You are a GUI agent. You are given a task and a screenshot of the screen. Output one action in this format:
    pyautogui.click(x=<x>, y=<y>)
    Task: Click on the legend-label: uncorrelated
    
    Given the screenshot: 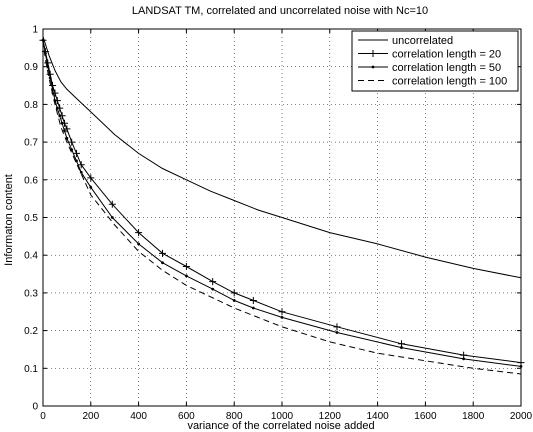 What is the action you would take?
    pyautogui.click(x=422, y=41)
    